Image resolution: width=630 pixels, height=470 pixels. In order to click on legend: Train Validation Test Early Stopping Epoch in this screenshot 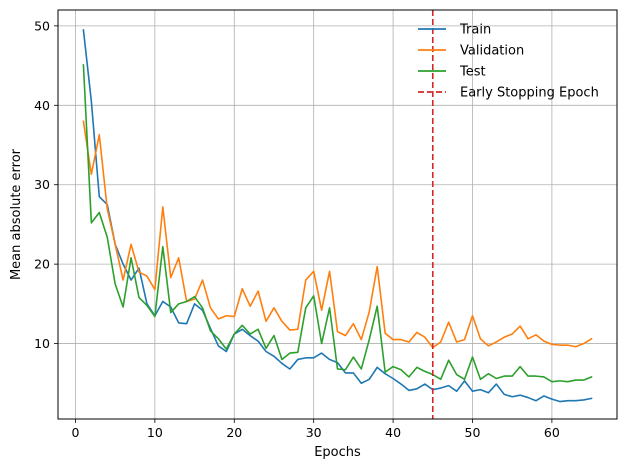, I will do `click(508, 62)`.